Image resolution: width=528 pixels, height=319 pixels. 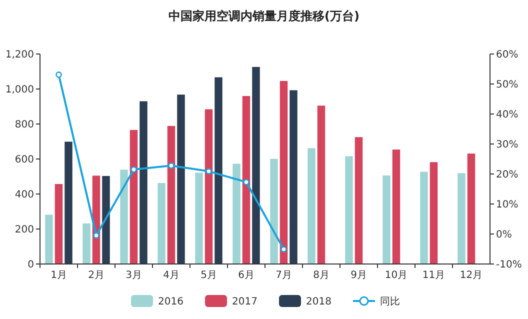 What do you see at coordinates (171, 302) in the screenshot?
I see `legend-label: 2016` at bounding box center [171, 302].